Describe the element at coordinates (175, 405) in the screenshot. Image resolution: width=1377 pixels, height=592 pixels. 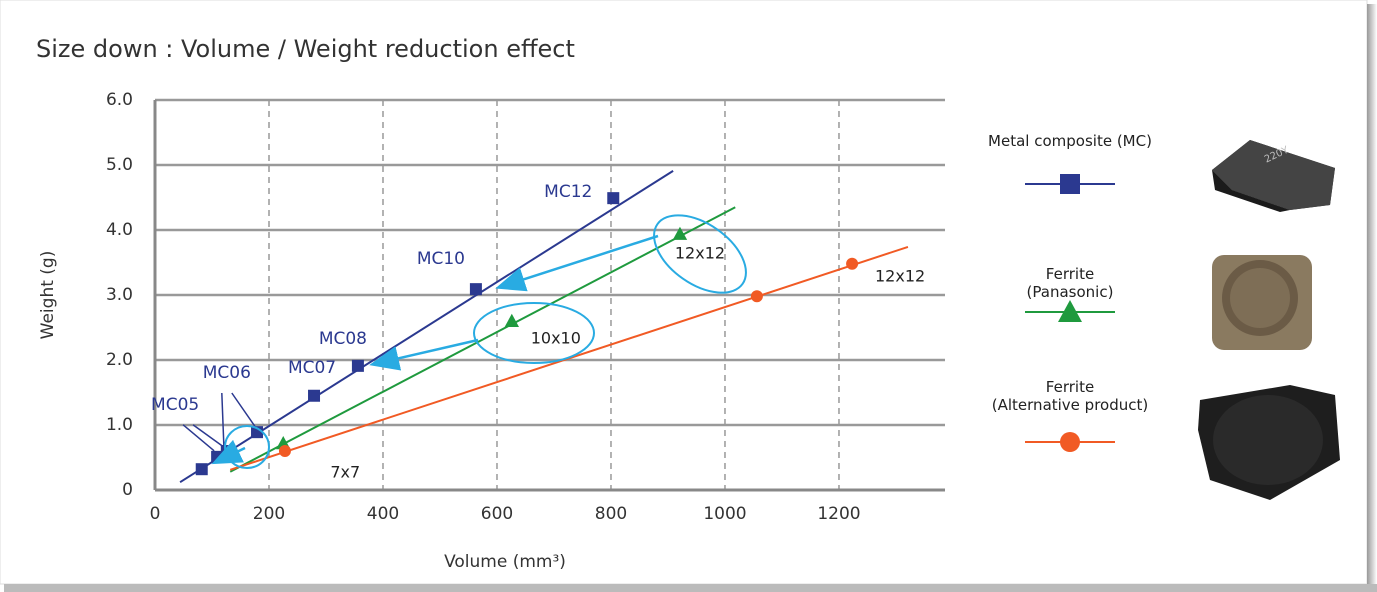
I see `point-label: MC05` at that location.